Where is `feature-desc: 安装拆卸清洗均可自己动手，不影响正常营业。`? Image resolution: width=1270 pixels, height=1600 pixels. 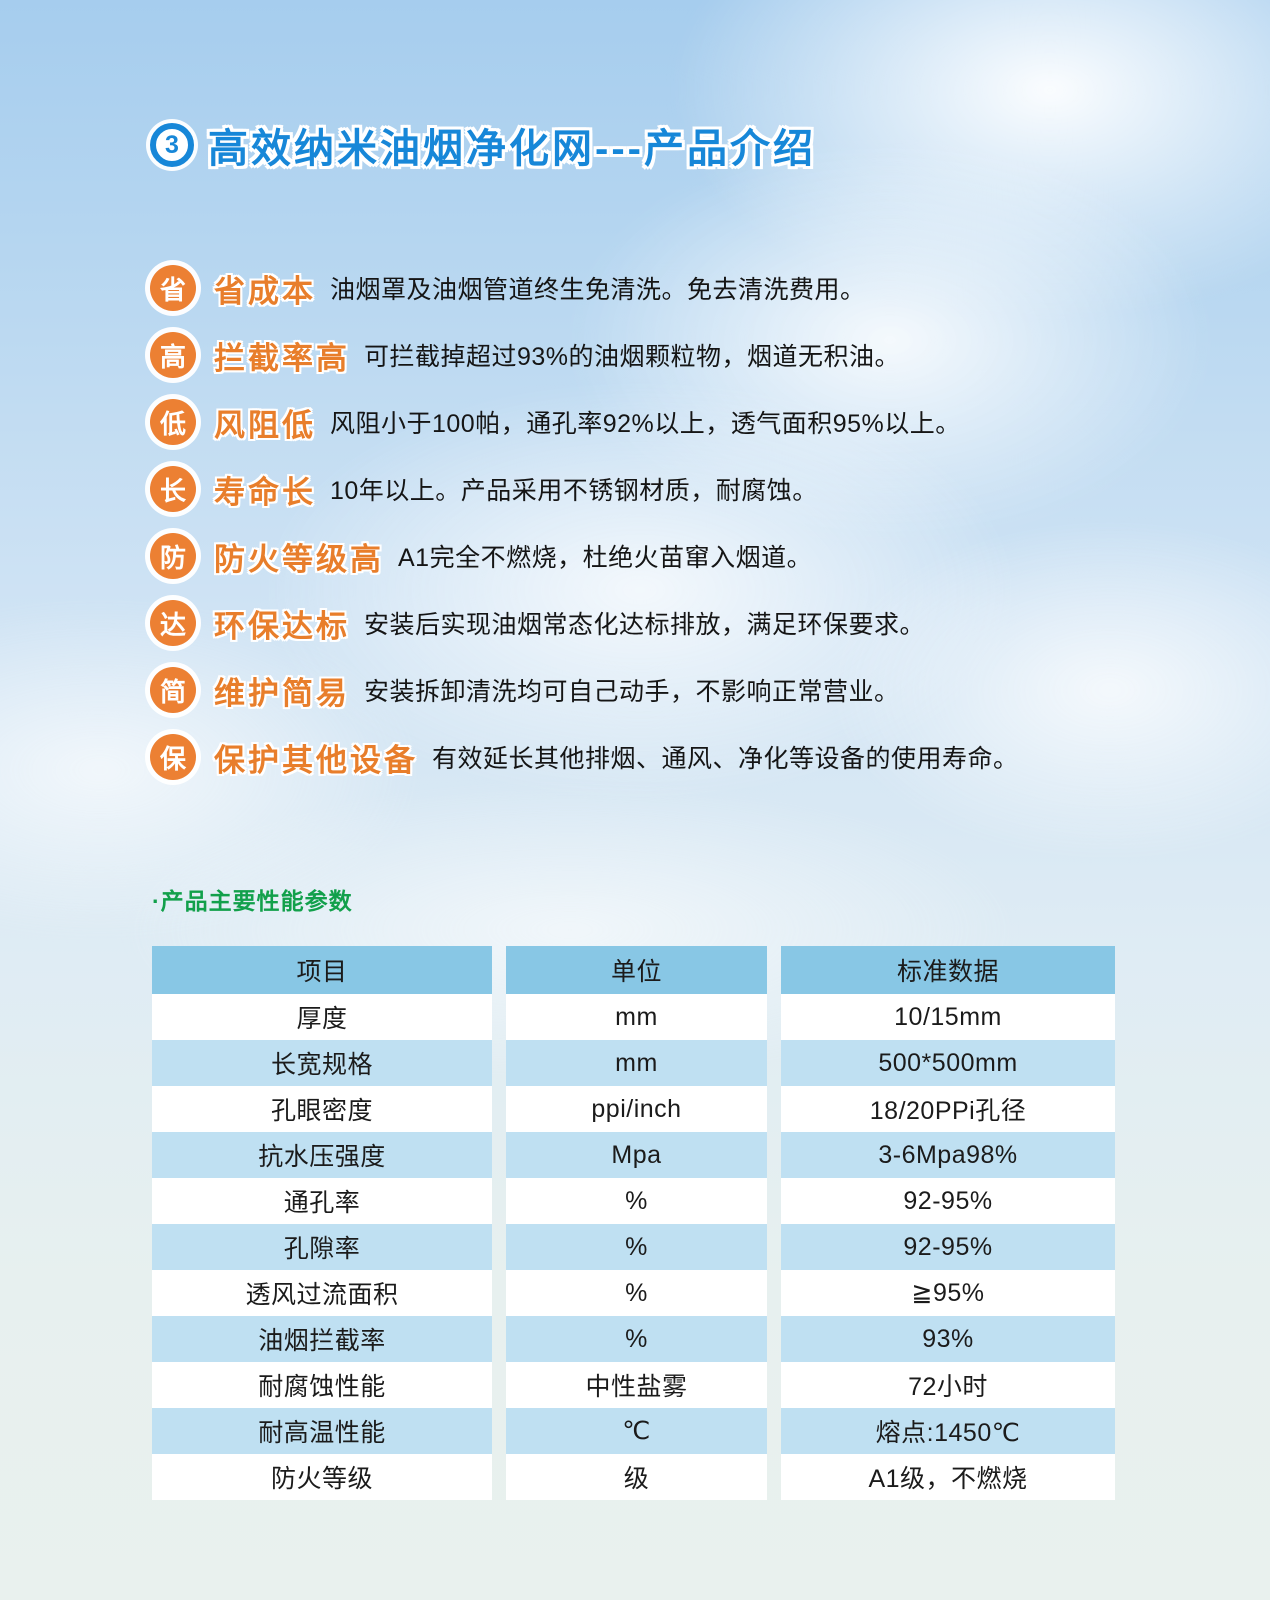 feature-desc: 安装拆卸清洗均可自己动手，不影响正常营业。 is located at coordinates (632, 692).